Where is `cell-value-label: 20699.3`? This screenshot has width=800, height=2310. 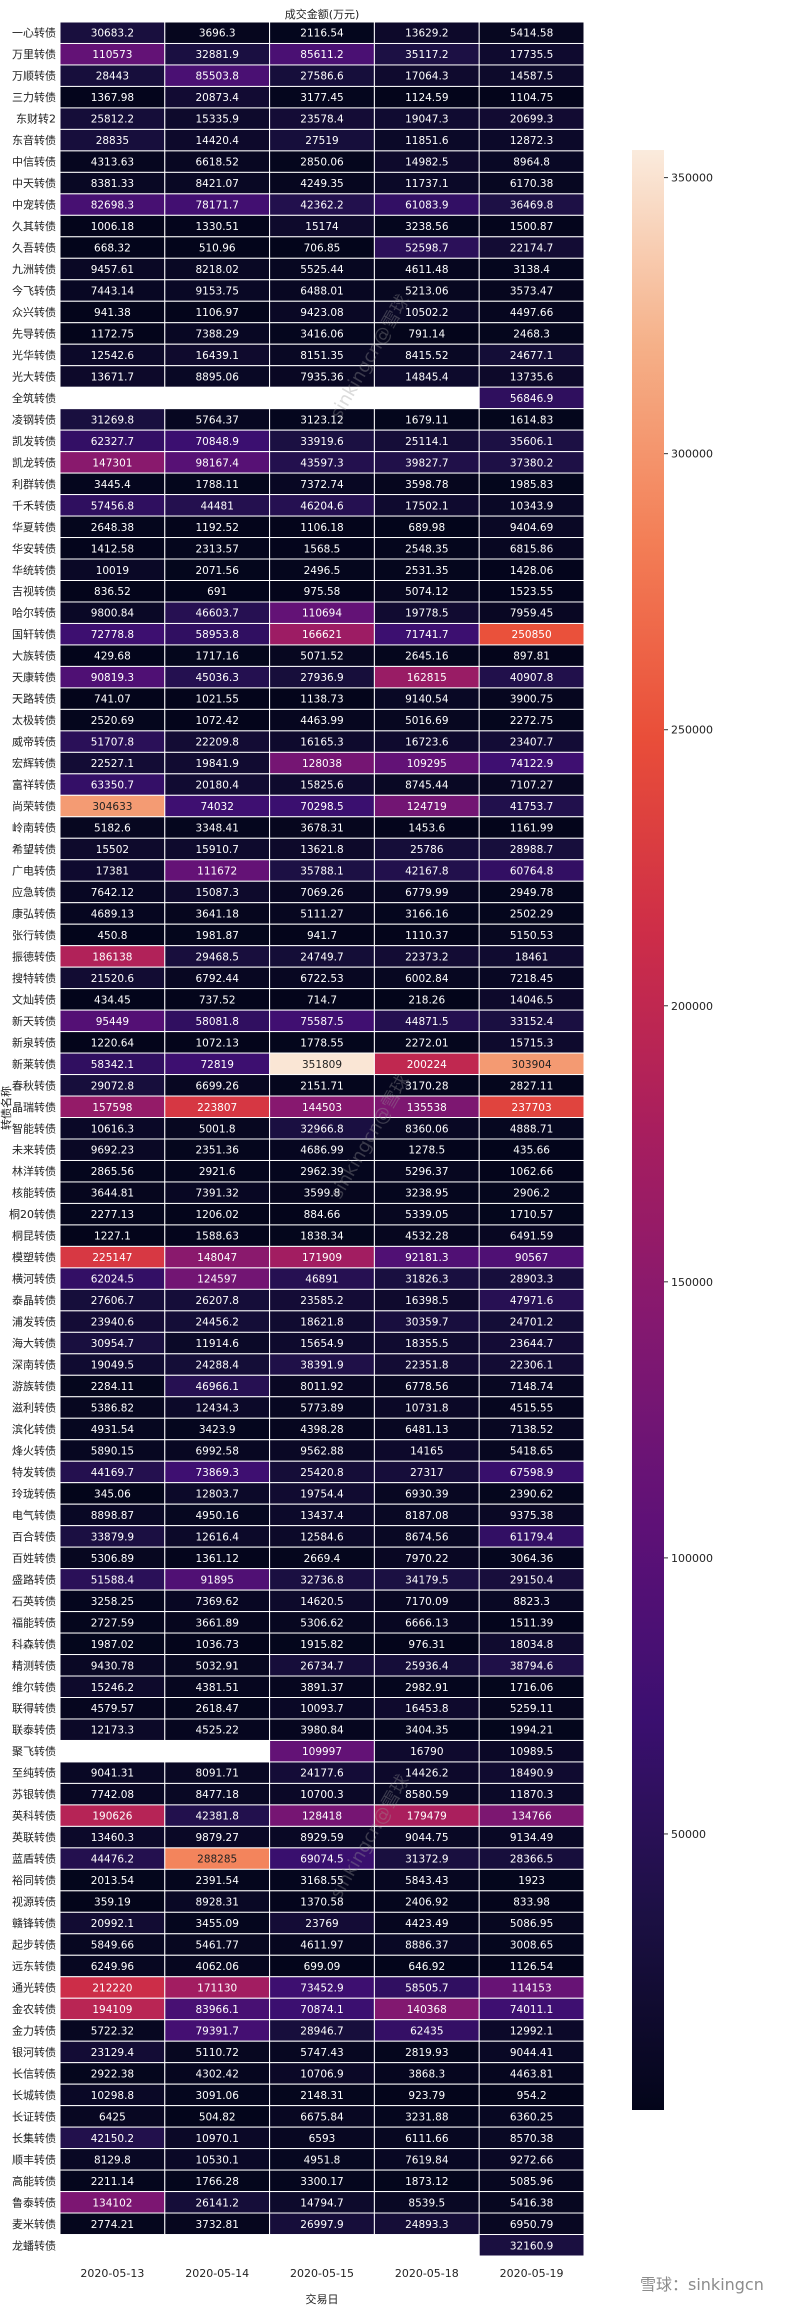 cell-value-label: 20699.3 is located at coordinates (531, 120).